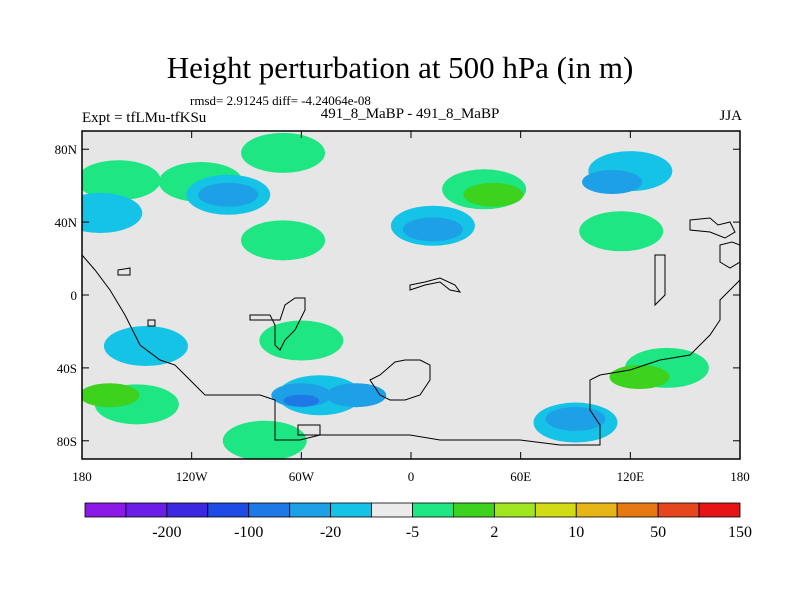 This screenshot has height=600, width=800. Describe the element at coordinates (302, 476) in the screenshot. I see `x-tick-label: 60W` at that location.